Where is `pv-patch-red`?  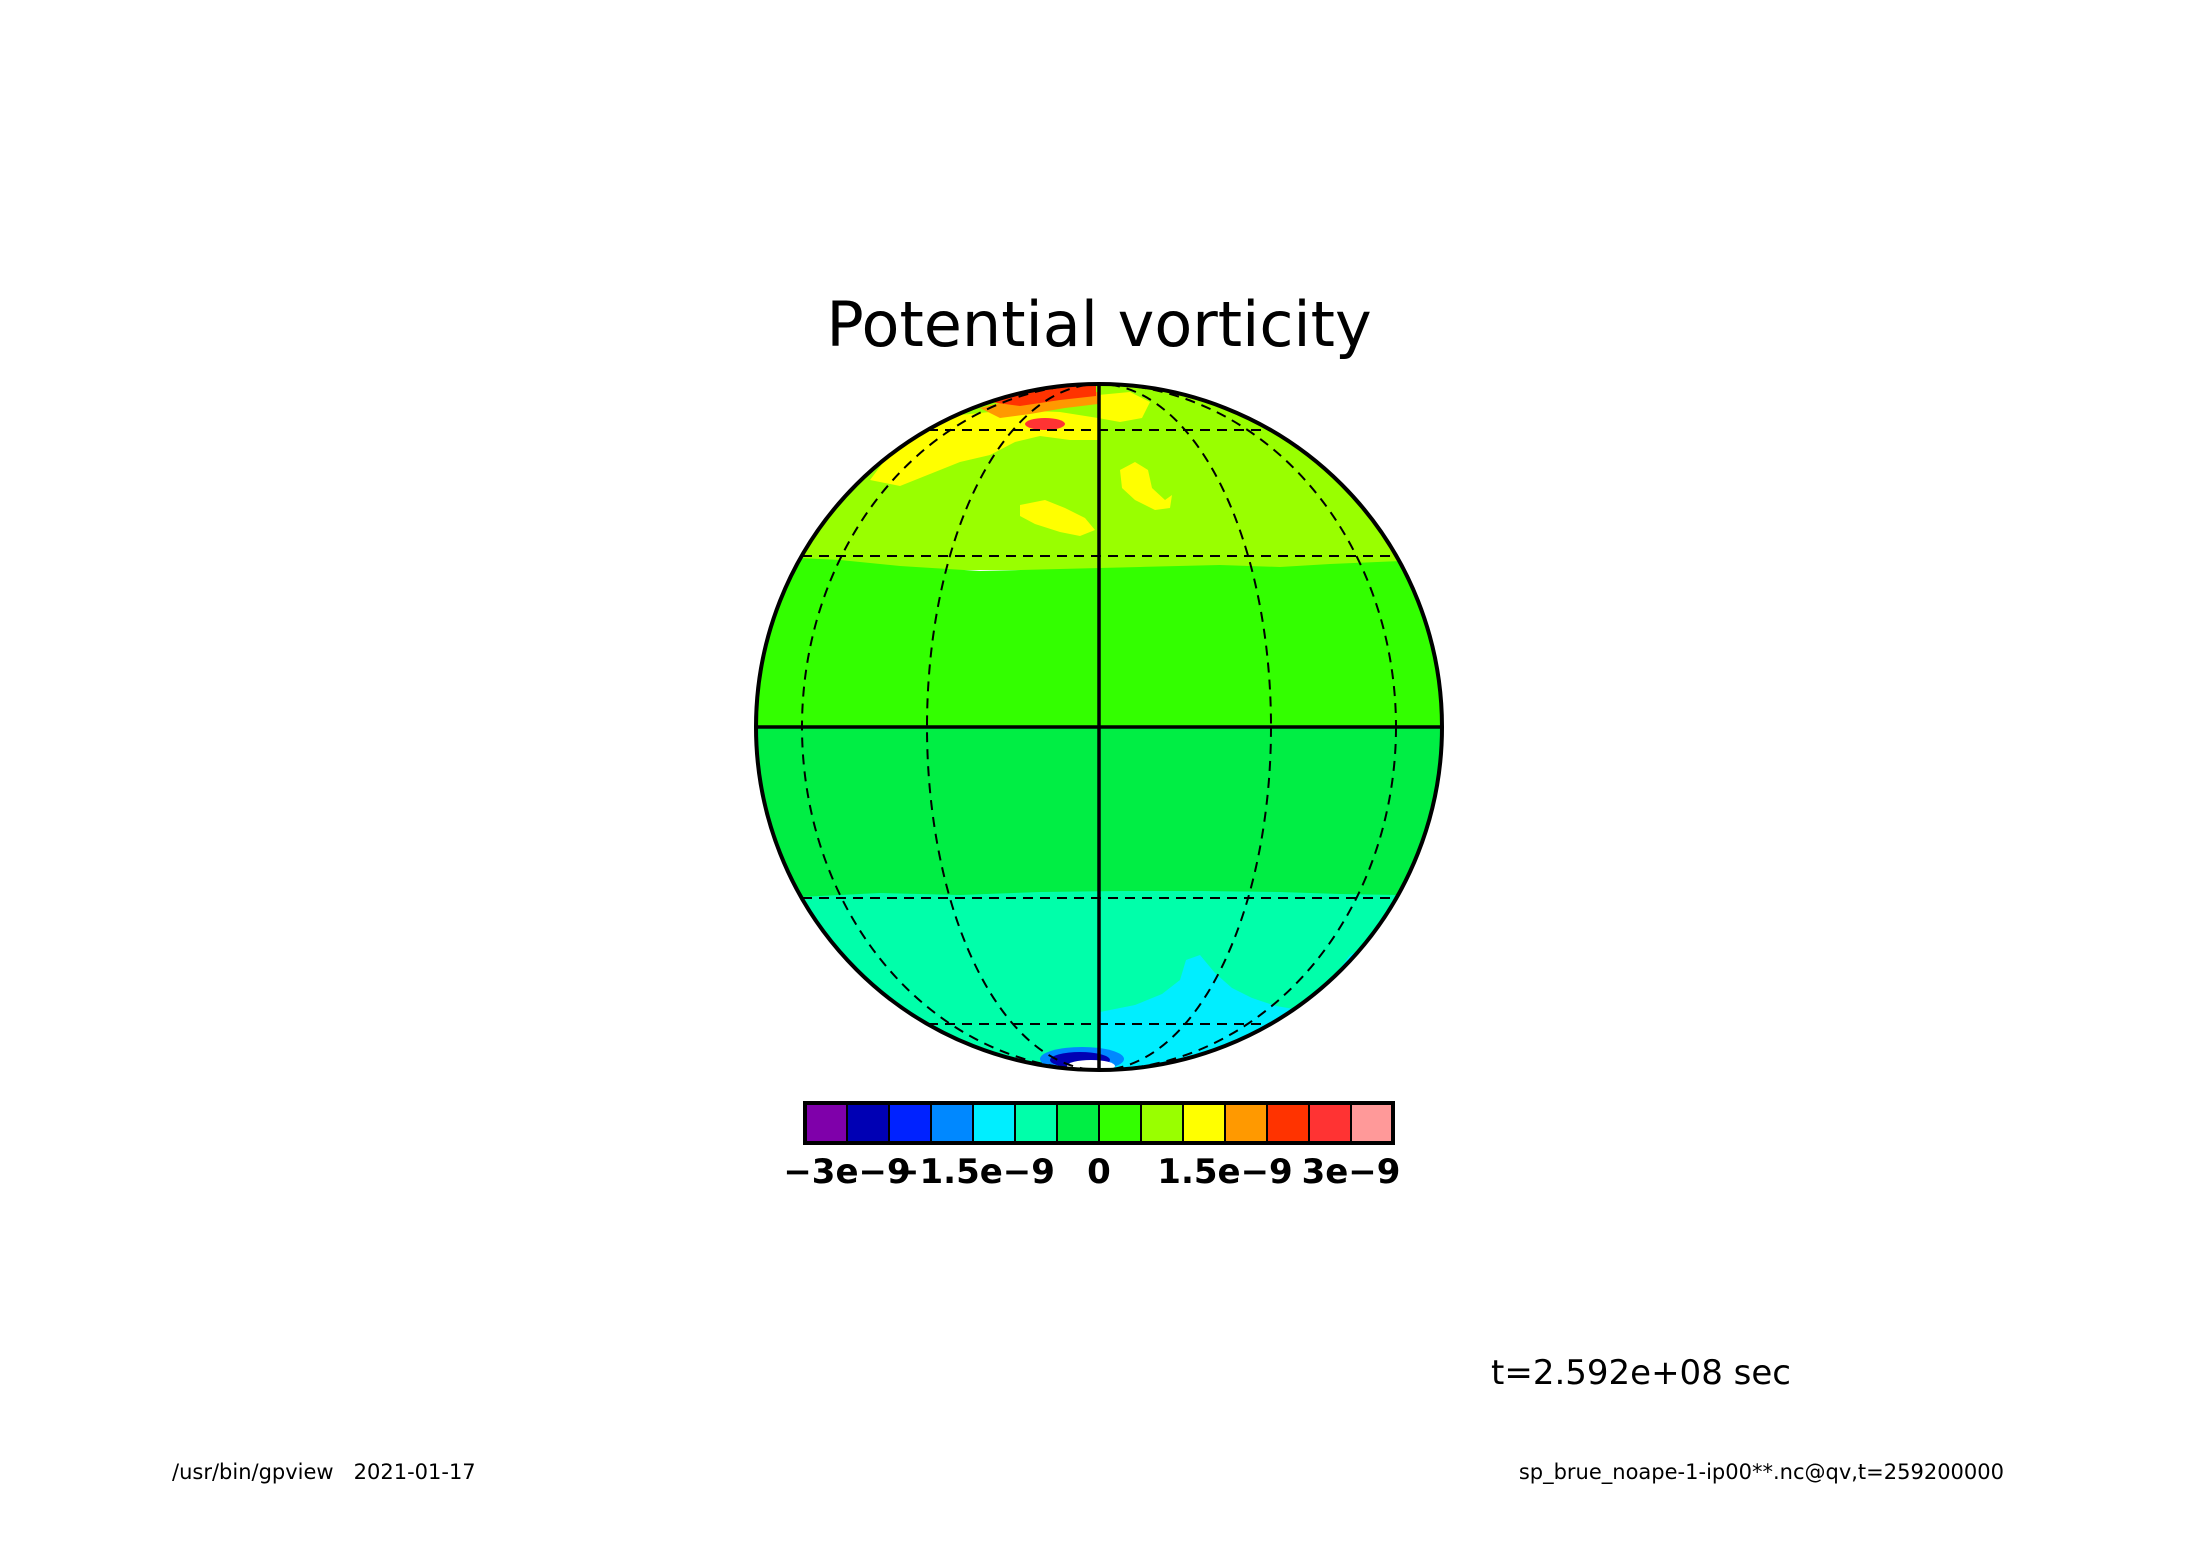 pv-patch-red is located at coordinates (1043, 396).